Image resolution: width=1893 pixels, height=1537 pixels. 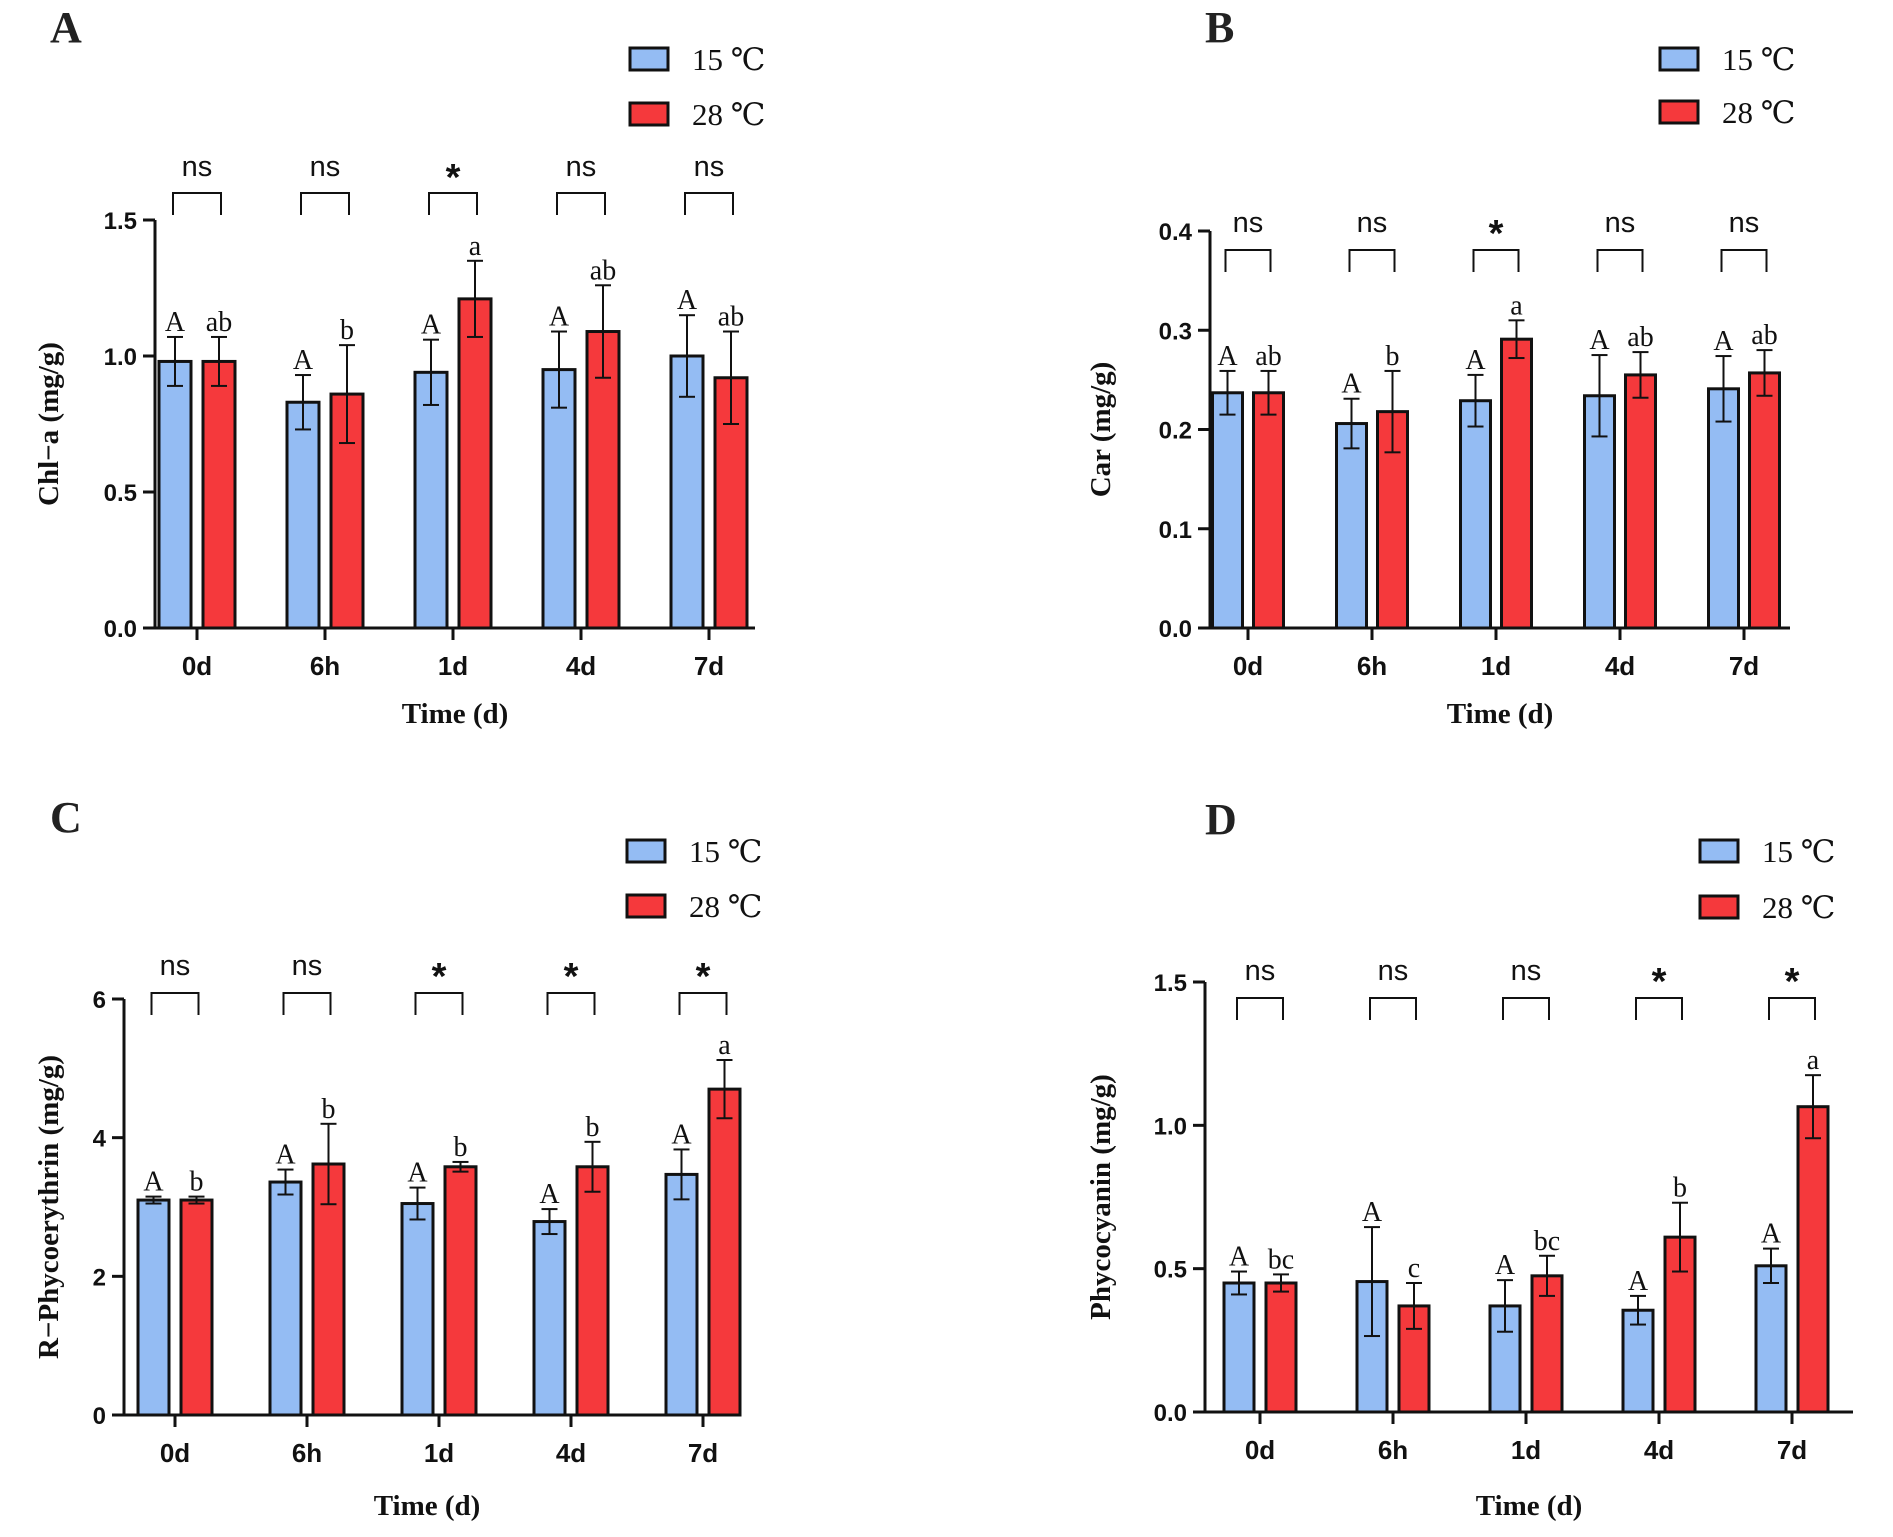 I want to click on y-axis-title: Phycocyanin (mg/g), so click(x=1101, y=1197).